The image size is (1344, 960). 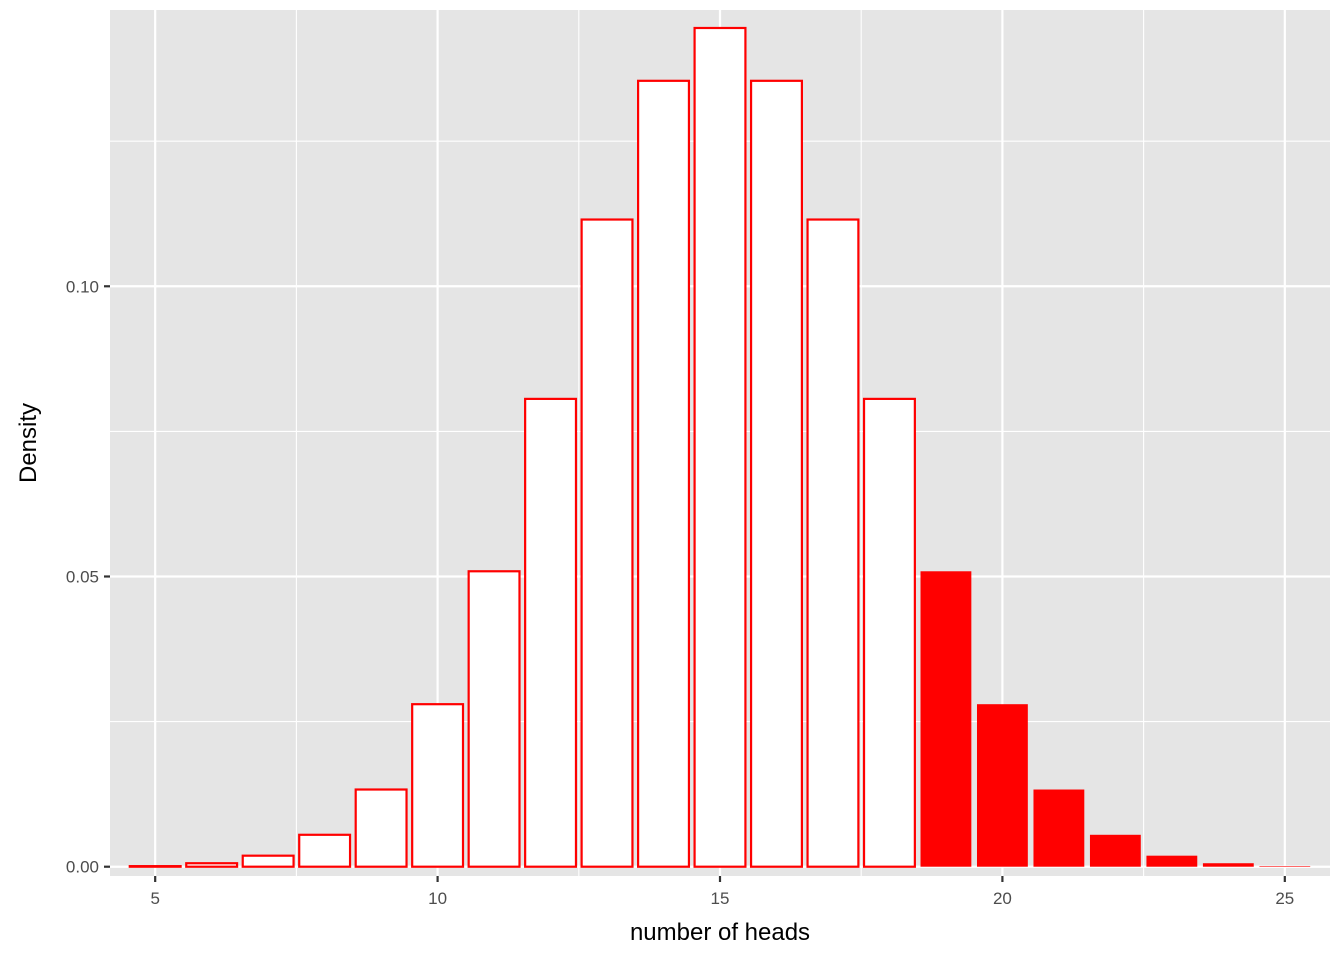 I want to click on y-tick-label: 0.10, so click(x=82, y=286).